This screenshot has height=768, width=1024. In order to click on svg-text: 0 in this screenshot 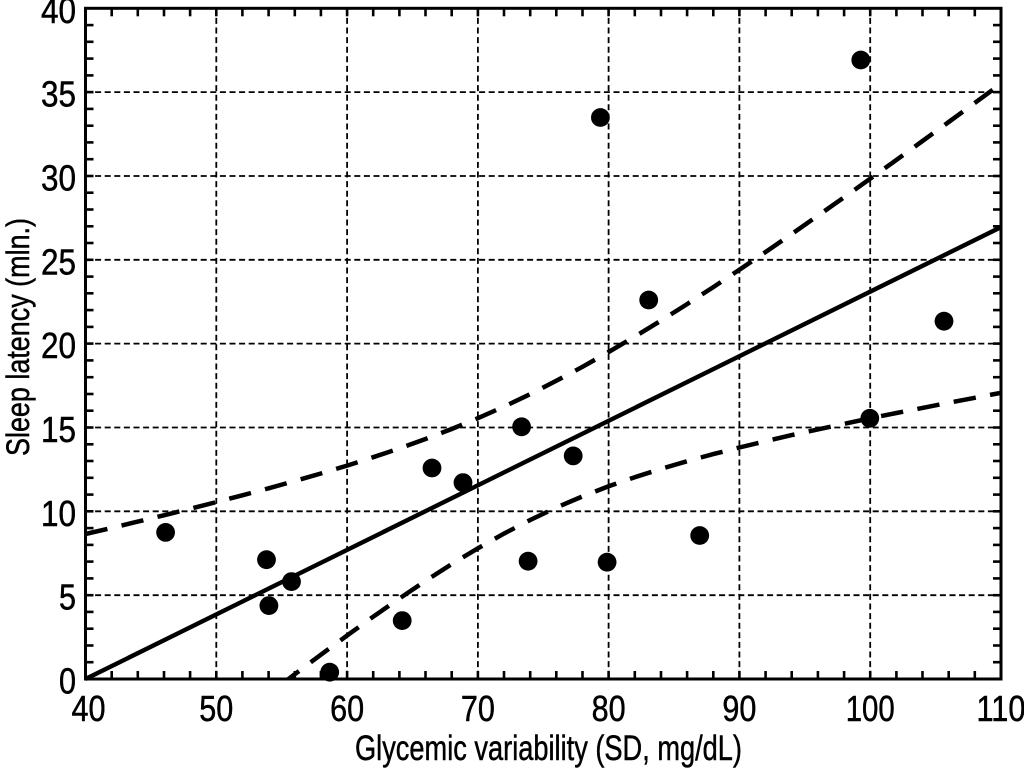, I will do `click(67, 681)`.